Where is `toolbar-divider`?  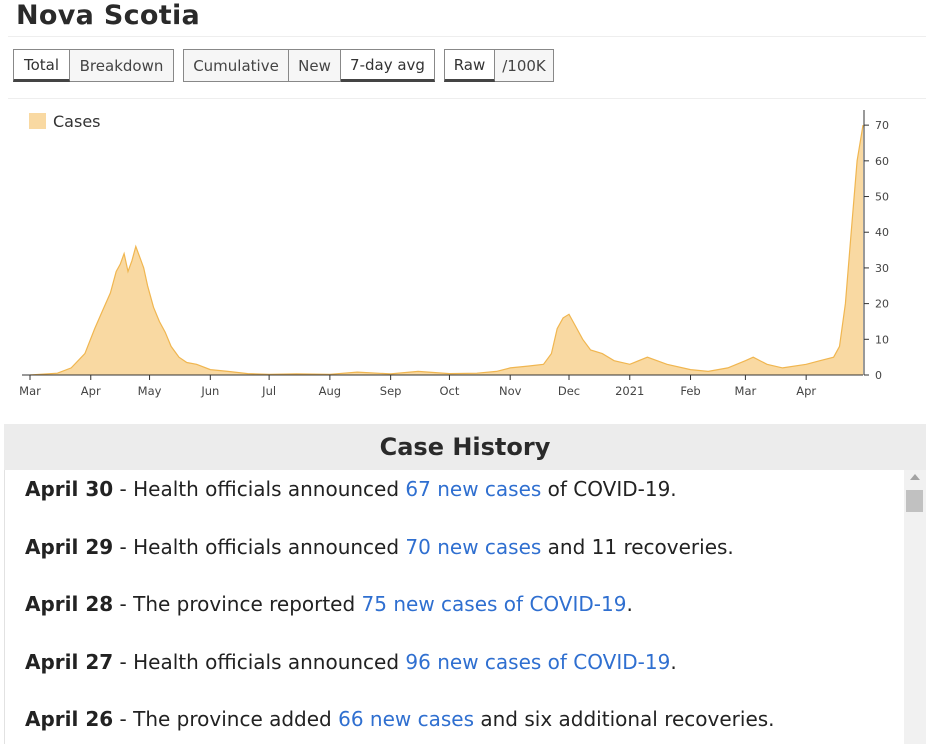
toolbar-divider is located at coordinates (467, 98).